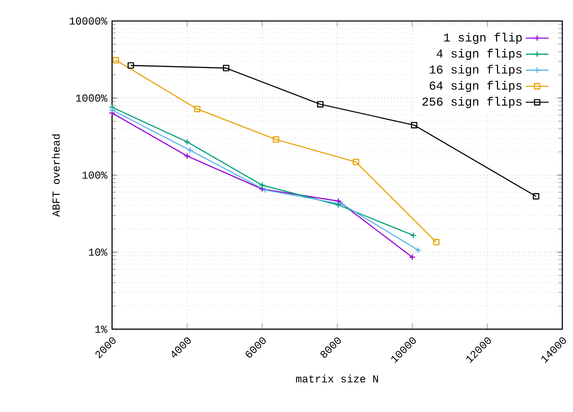 The height and width of the screenshot is (412, 573). I want to click on x-axis-title: matrix size N, so click(337, 378).